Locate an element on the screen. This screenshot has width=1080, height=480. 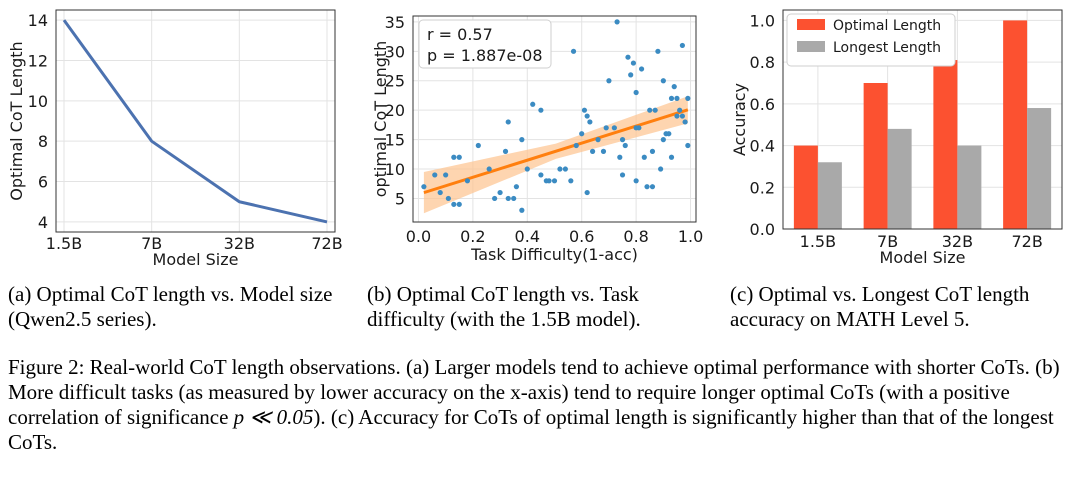
y-tick-label-c: 1.0 is located at coordinates (762, 20).